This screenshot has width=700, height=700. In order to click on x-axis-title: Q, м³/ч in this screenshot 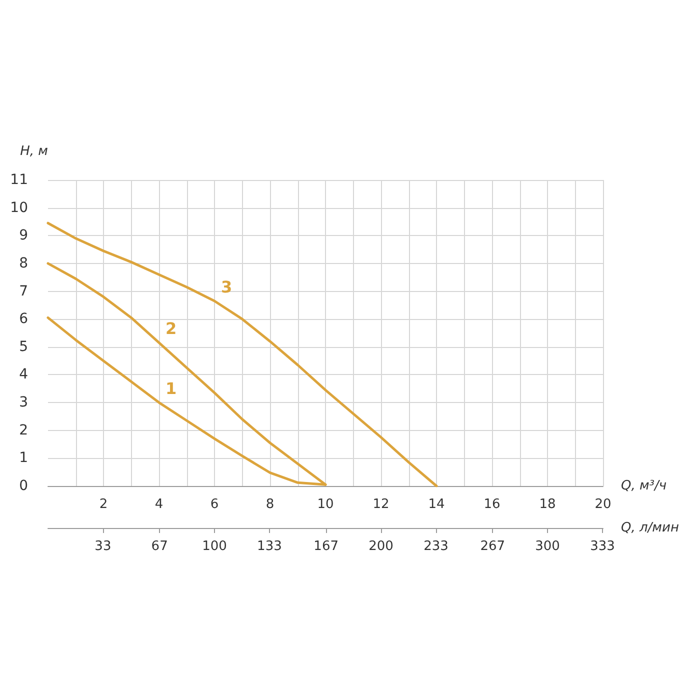, I will do `click(644, 486)`.